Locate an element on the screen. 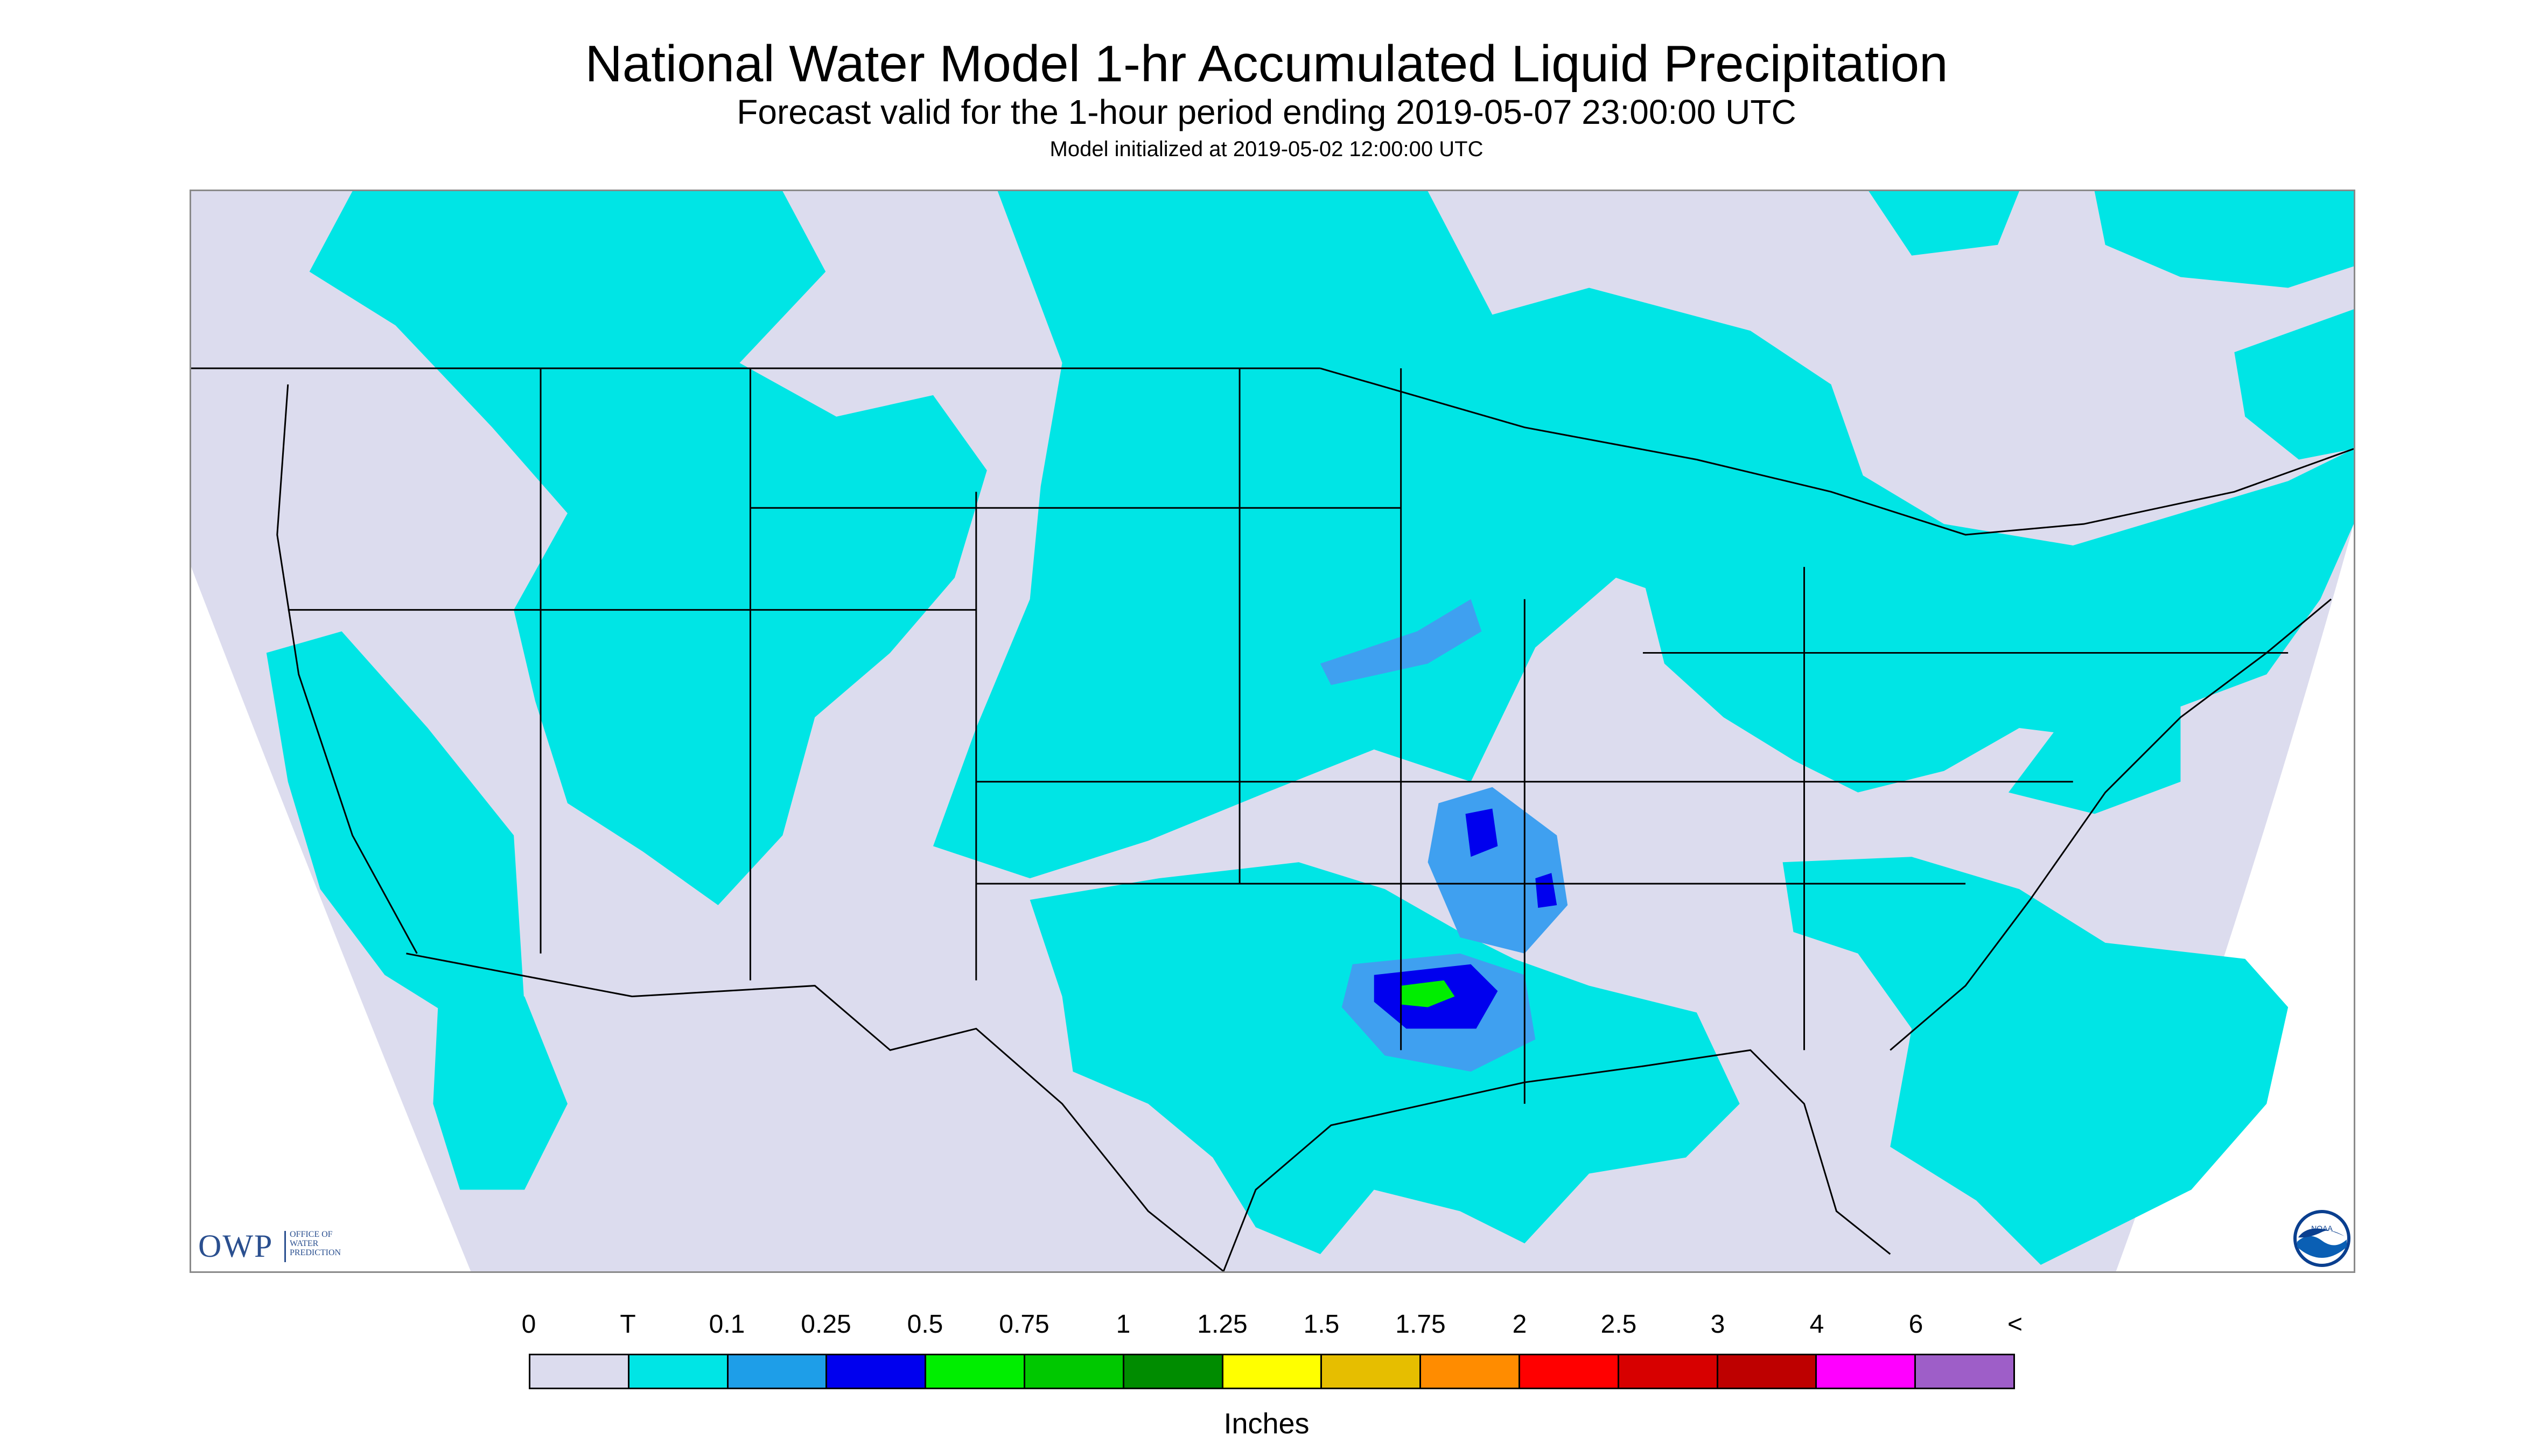 The height and width of the screenshot is (1456, 2533). legend-label: 4 is located at coordinates (1817, 1324).